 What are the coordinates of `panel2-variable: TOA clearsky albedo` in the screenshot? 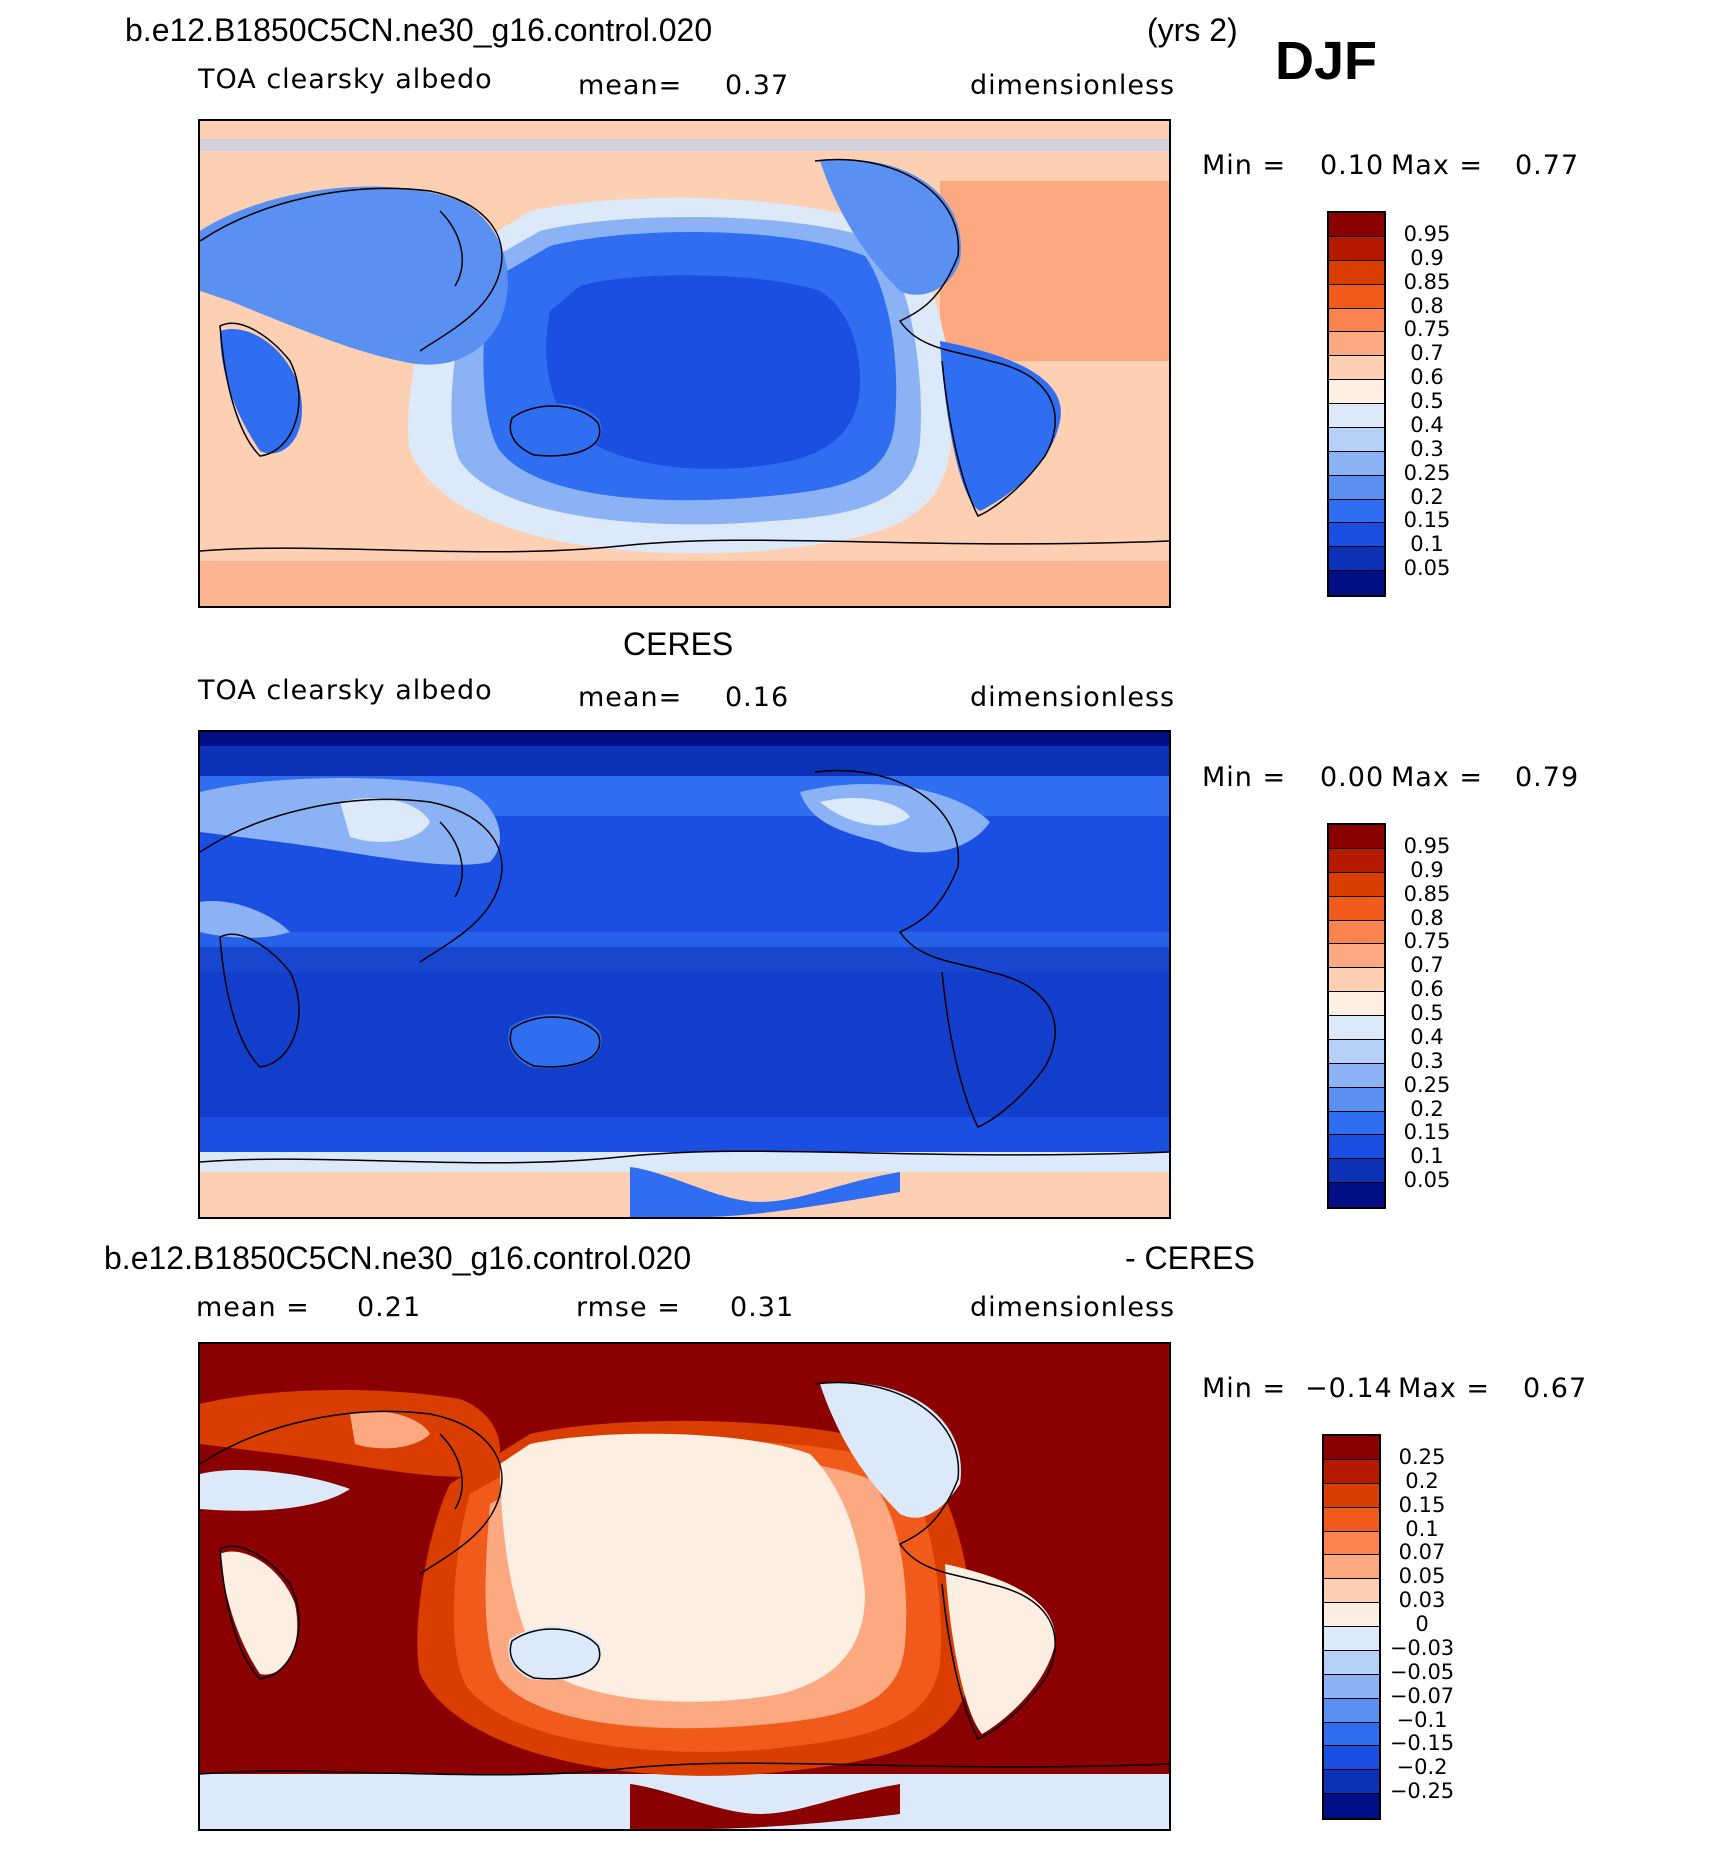 It's located at (345, 690).